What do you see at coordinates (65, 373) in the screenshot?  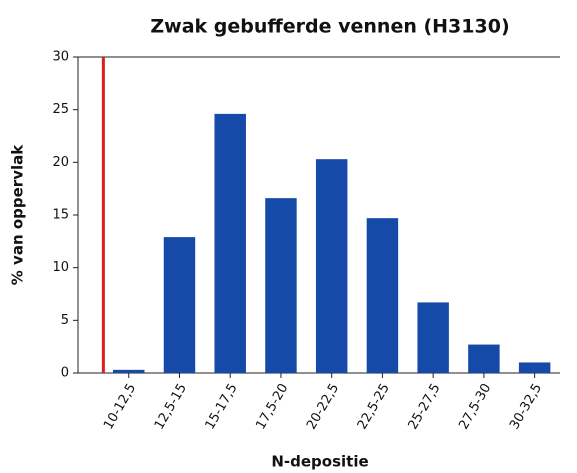 I see `y-tick-label: 0` at bounding box center [65, 373].